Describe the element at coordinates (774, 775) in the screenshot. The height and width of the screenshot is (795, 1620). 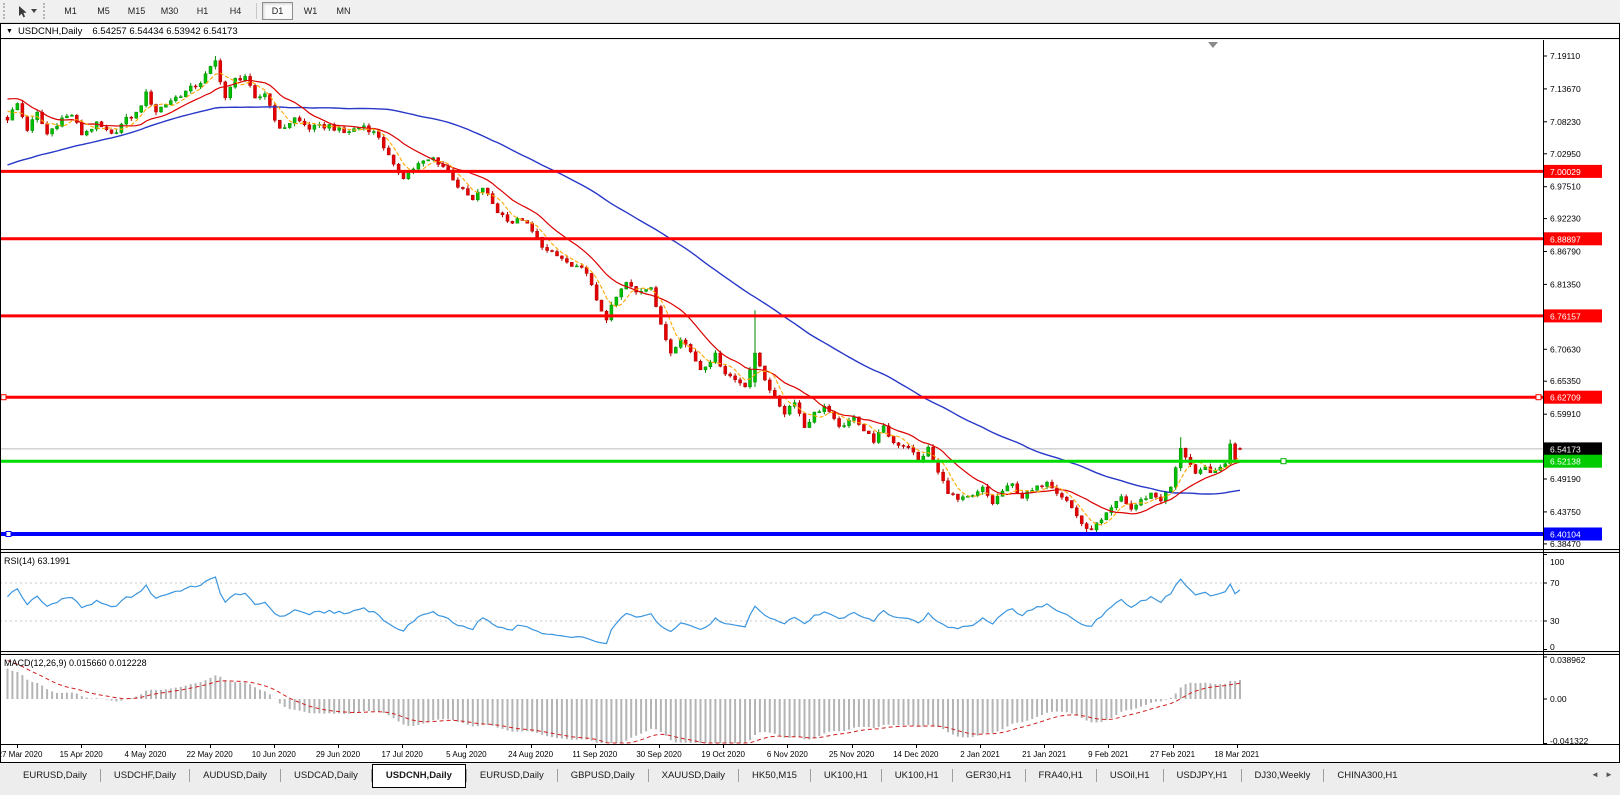
I see `tab-hk50-m15: HK50,M15` at that location.